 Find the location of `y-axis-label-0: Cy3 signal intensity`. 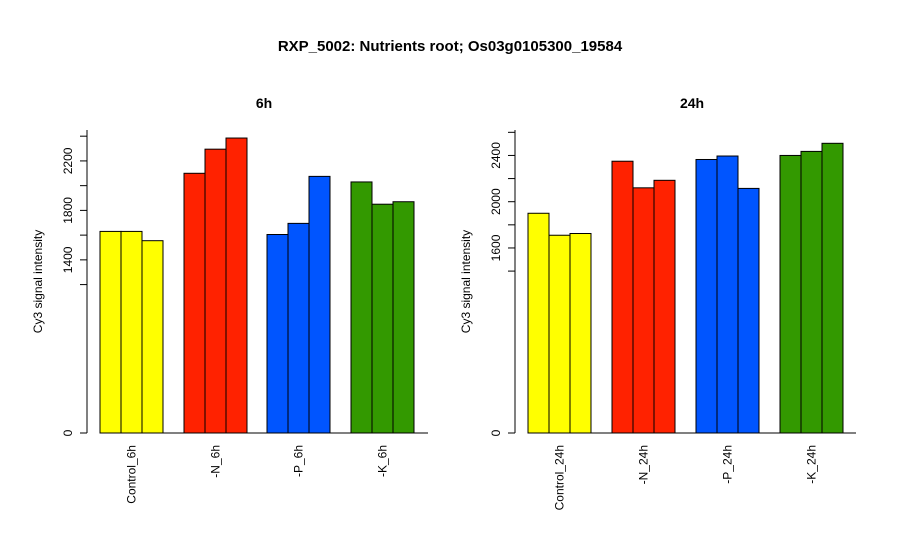

y-axis-label-0: Cy3 signal intensity is located at coordinates (38, 281).